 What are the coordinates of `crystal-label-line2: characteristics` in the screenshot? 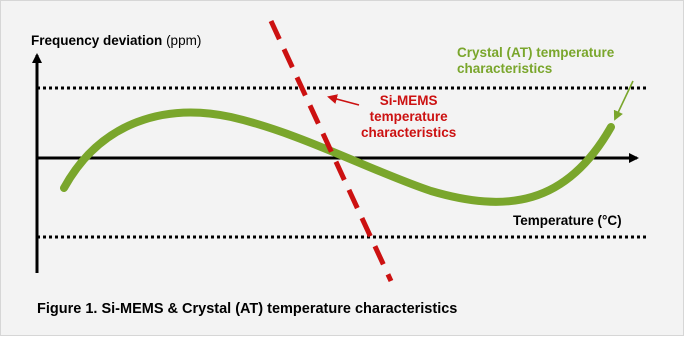 It's located at (505, 68).